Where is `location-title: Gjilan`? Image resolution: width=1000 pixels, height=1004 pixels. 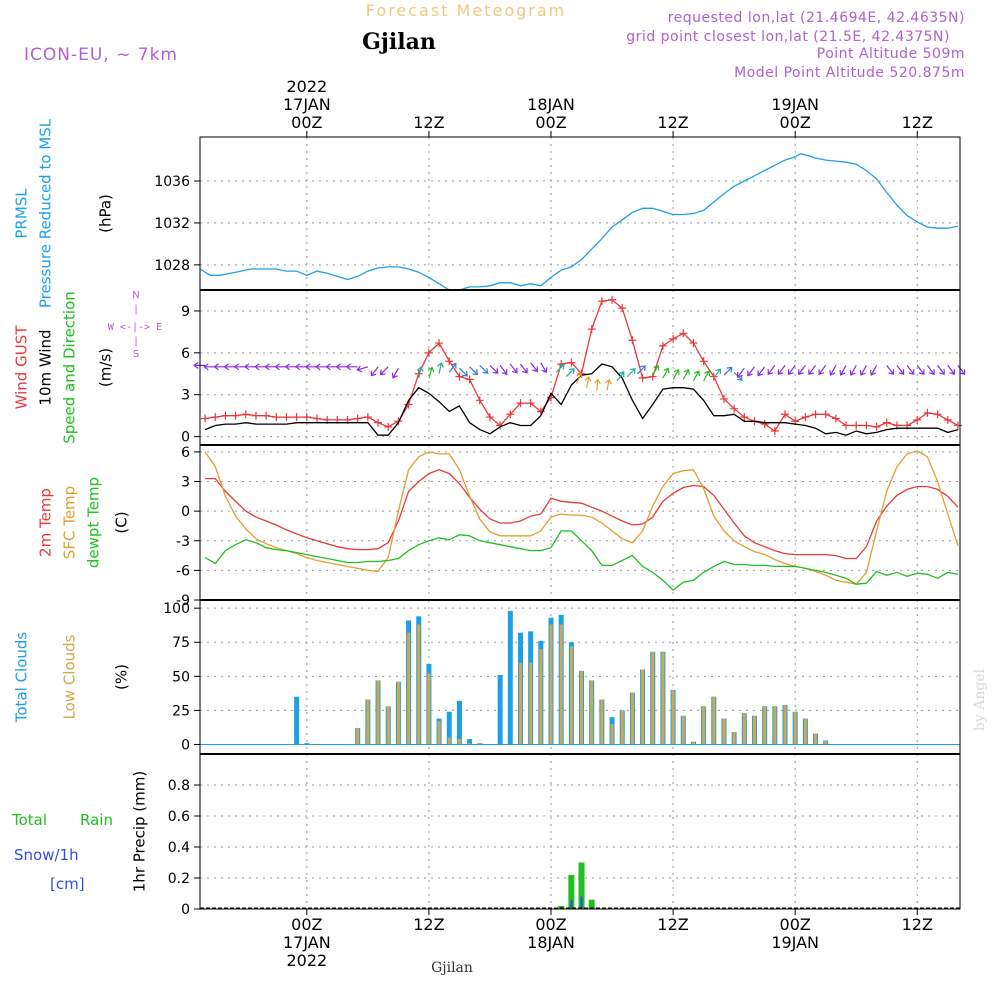 location-title: Gjilan is located at coordinates (399, 42).